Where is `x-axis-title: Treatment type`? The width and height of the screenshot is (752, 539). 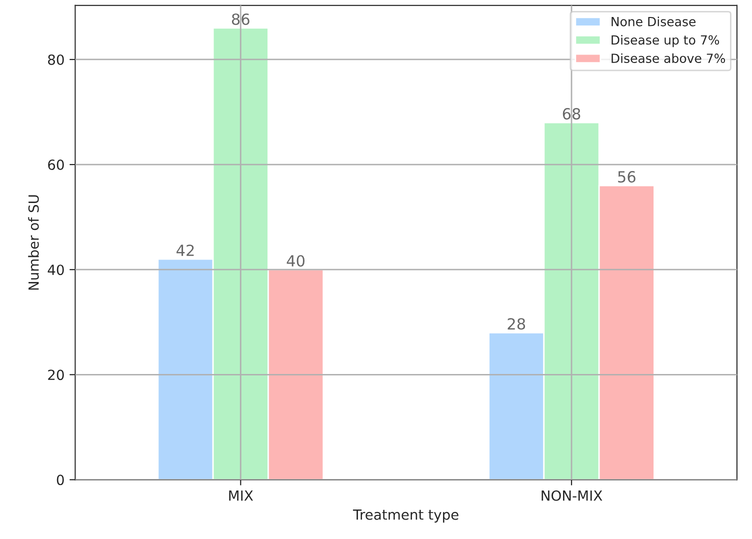
x-axis-title: Treatment type is located at coordinates (405, 516).